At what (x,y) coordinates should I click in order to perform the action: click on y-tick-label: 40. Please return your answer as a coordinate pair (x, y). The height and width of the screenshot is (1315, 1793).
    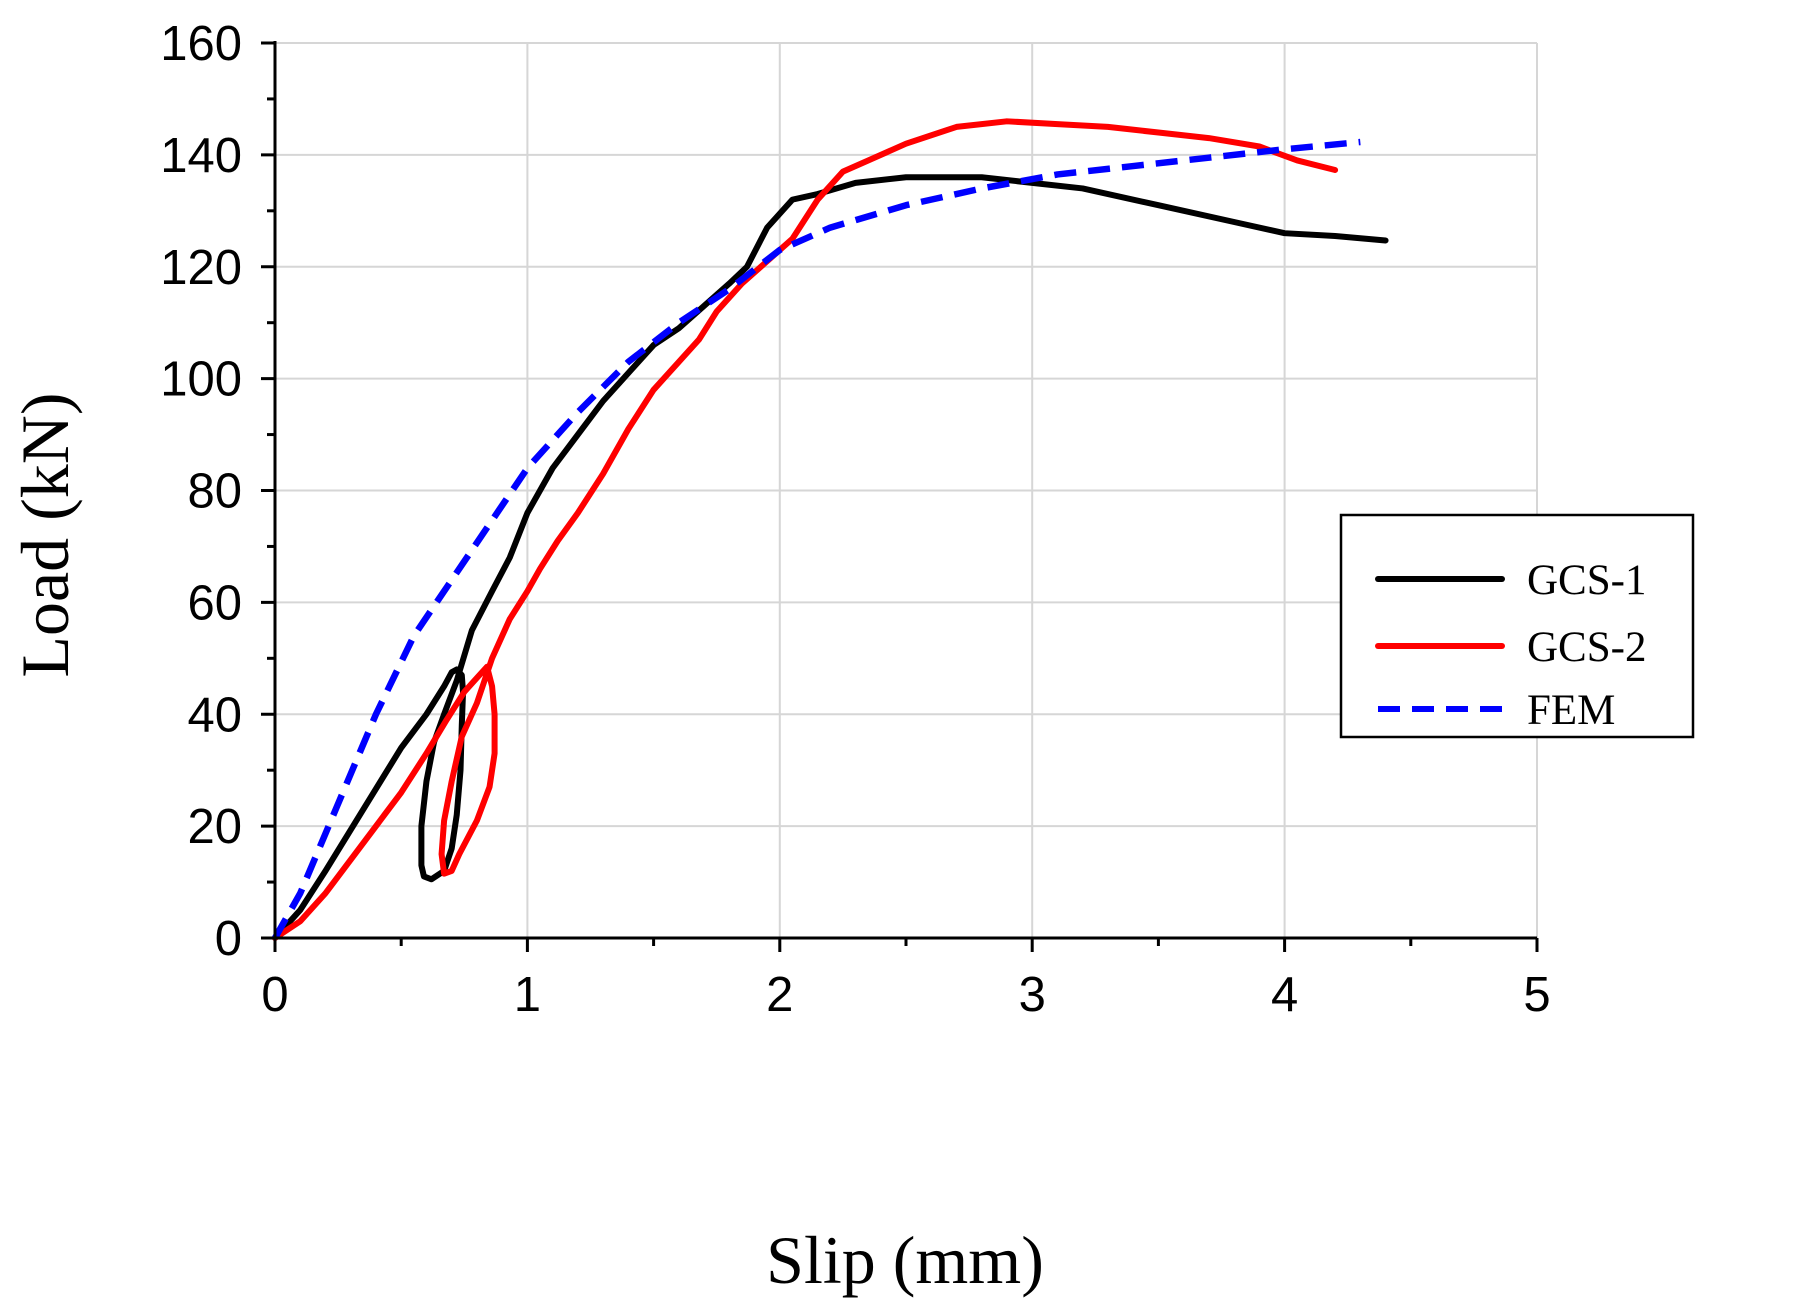
    Looking at the image, I should click on (214, 715).